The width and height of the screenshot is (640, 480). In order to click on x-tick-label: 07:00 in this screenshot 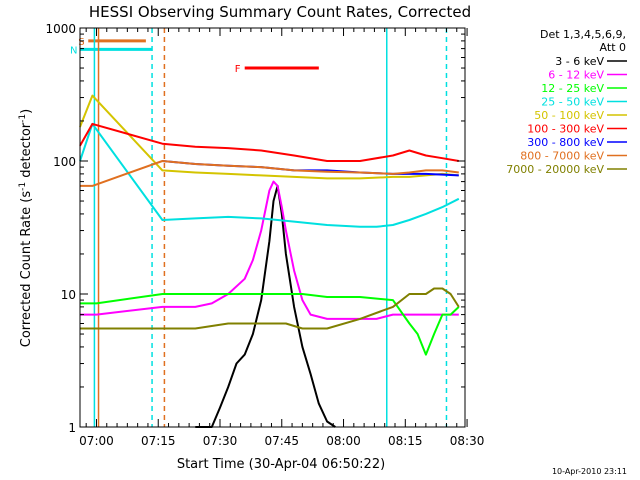, I will do `click(96, 441)`.